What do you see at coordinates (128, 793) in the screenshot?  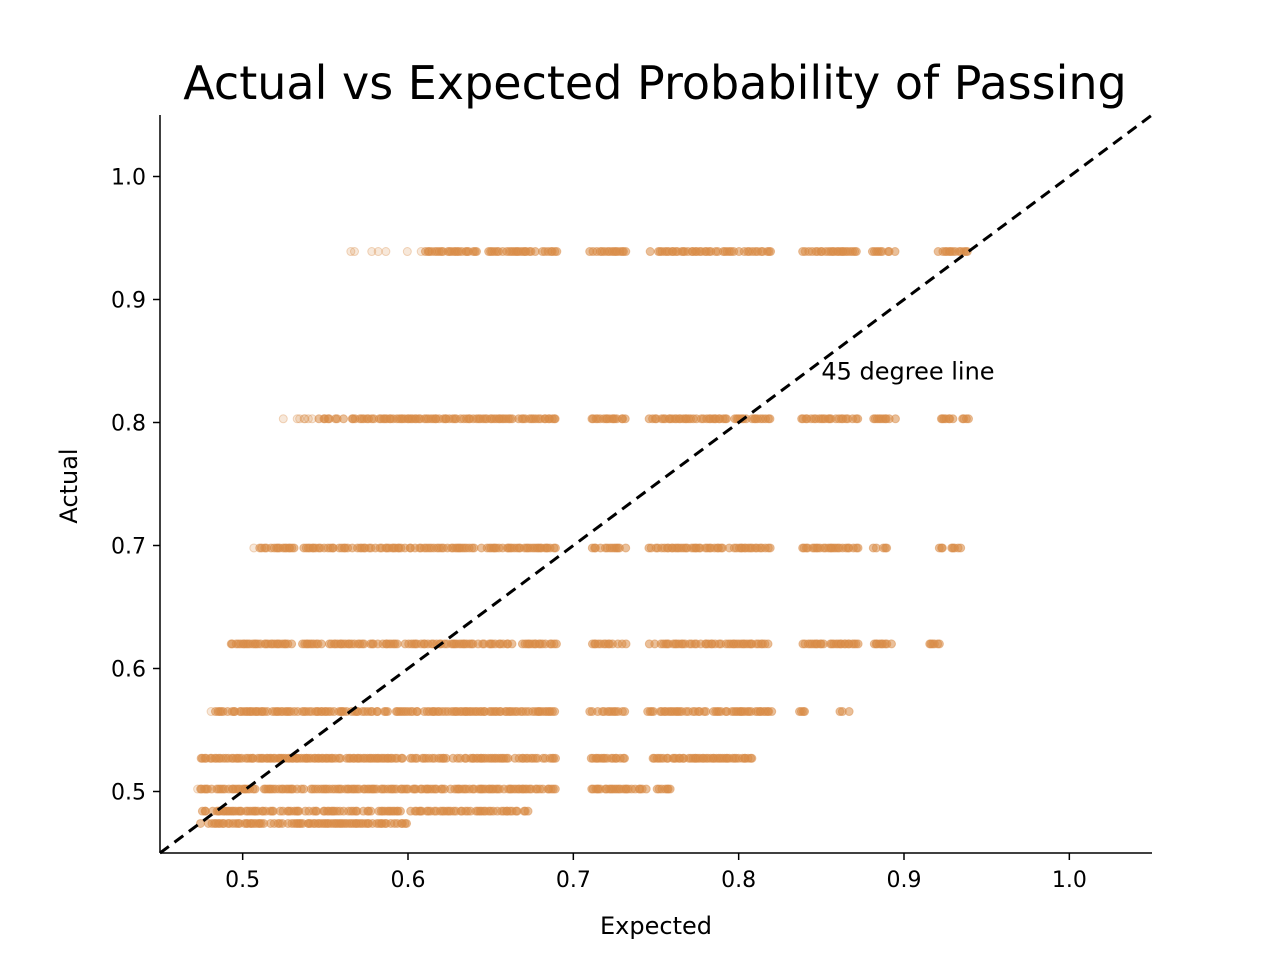 I see `y-tick-label: 0.5` at bounding box center [128, 793].